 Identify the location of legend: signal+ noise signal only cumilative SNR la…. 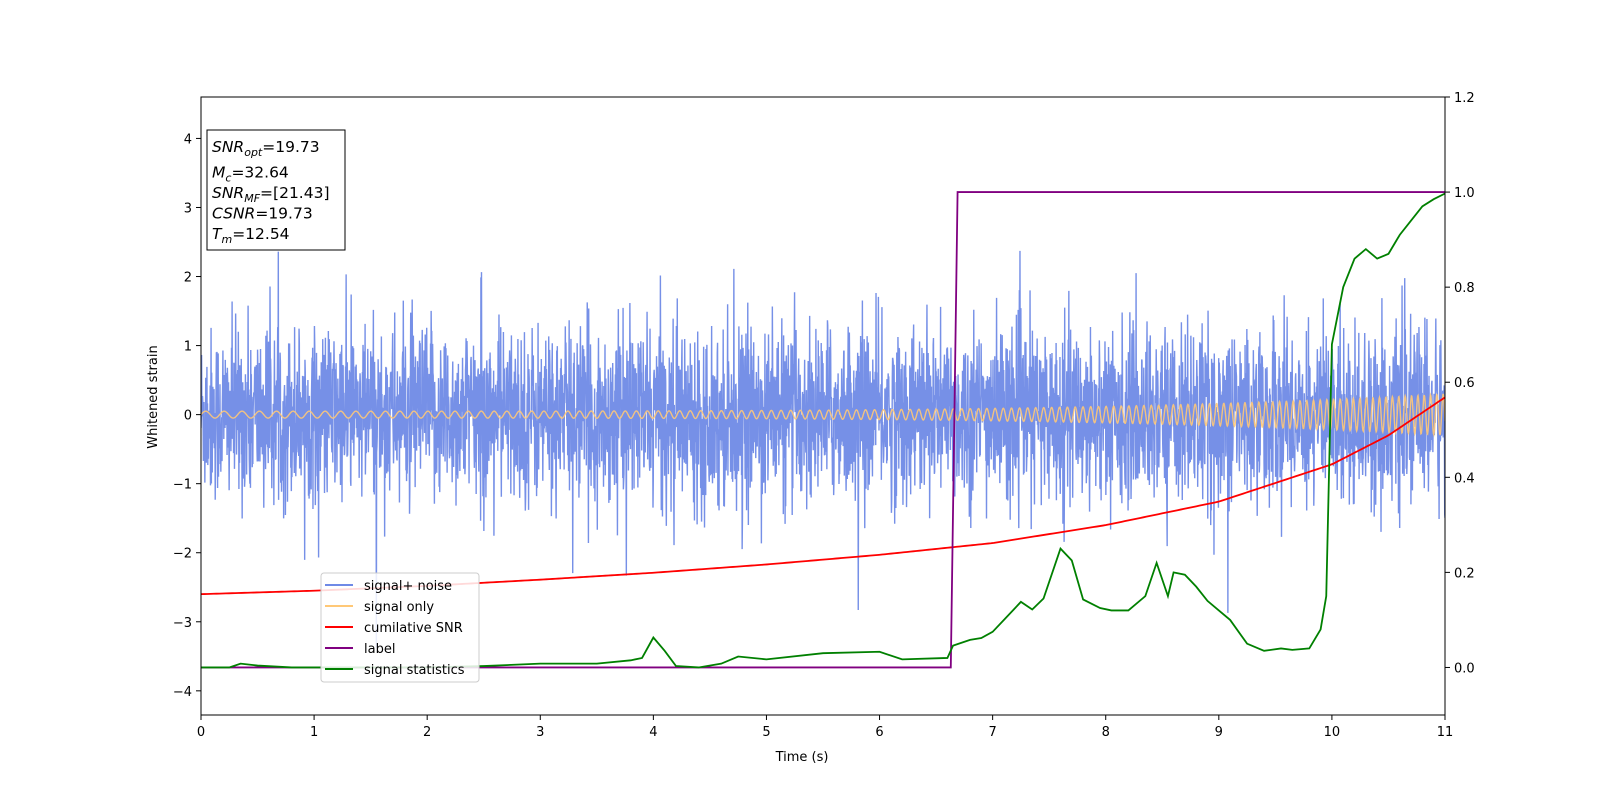
(400, 627).